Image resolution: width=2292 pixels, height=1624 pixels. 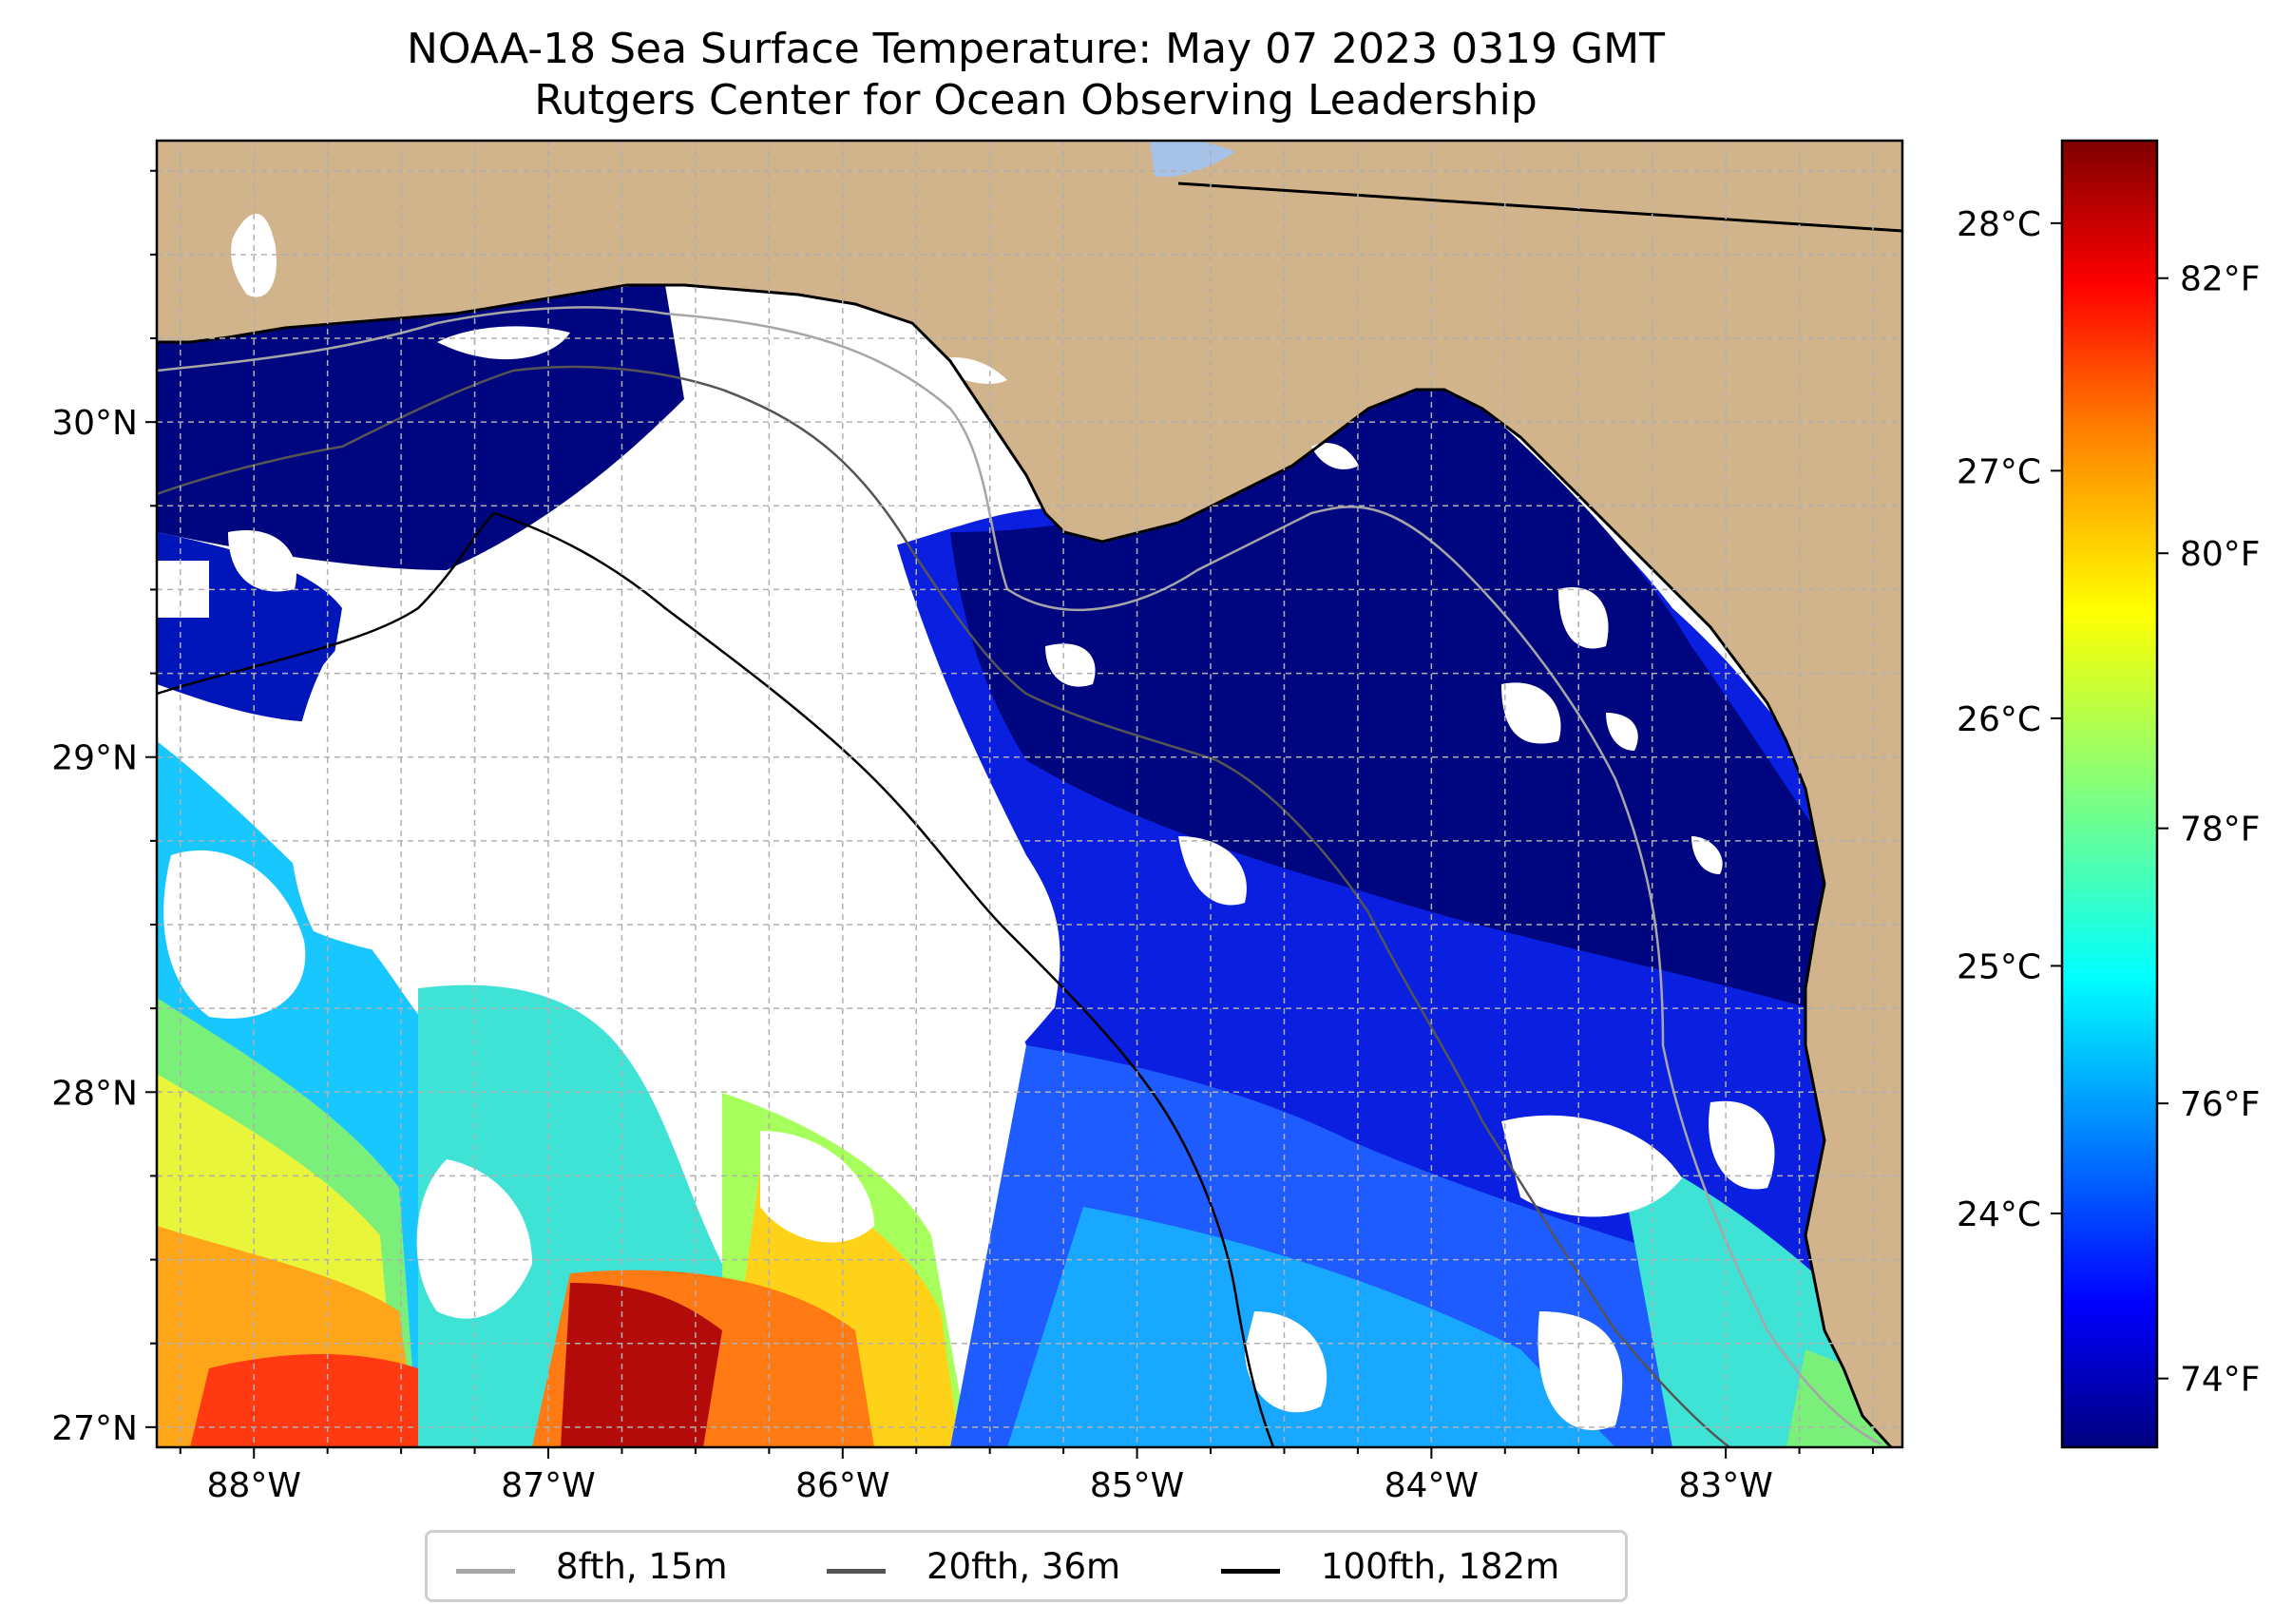 I want to click on legend-label-8fth: 8fth, 15m, so click(x=642, y=1566).